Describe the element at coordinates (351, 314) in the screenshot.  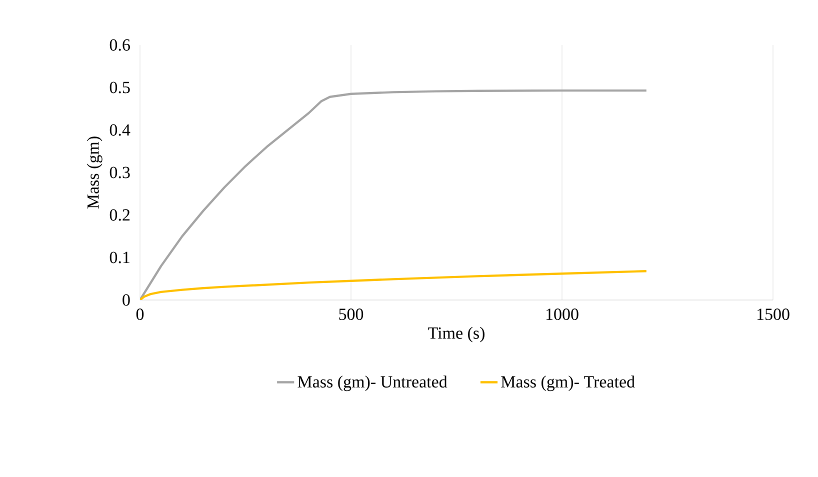
I see `x-tick-label: 500` at that location.